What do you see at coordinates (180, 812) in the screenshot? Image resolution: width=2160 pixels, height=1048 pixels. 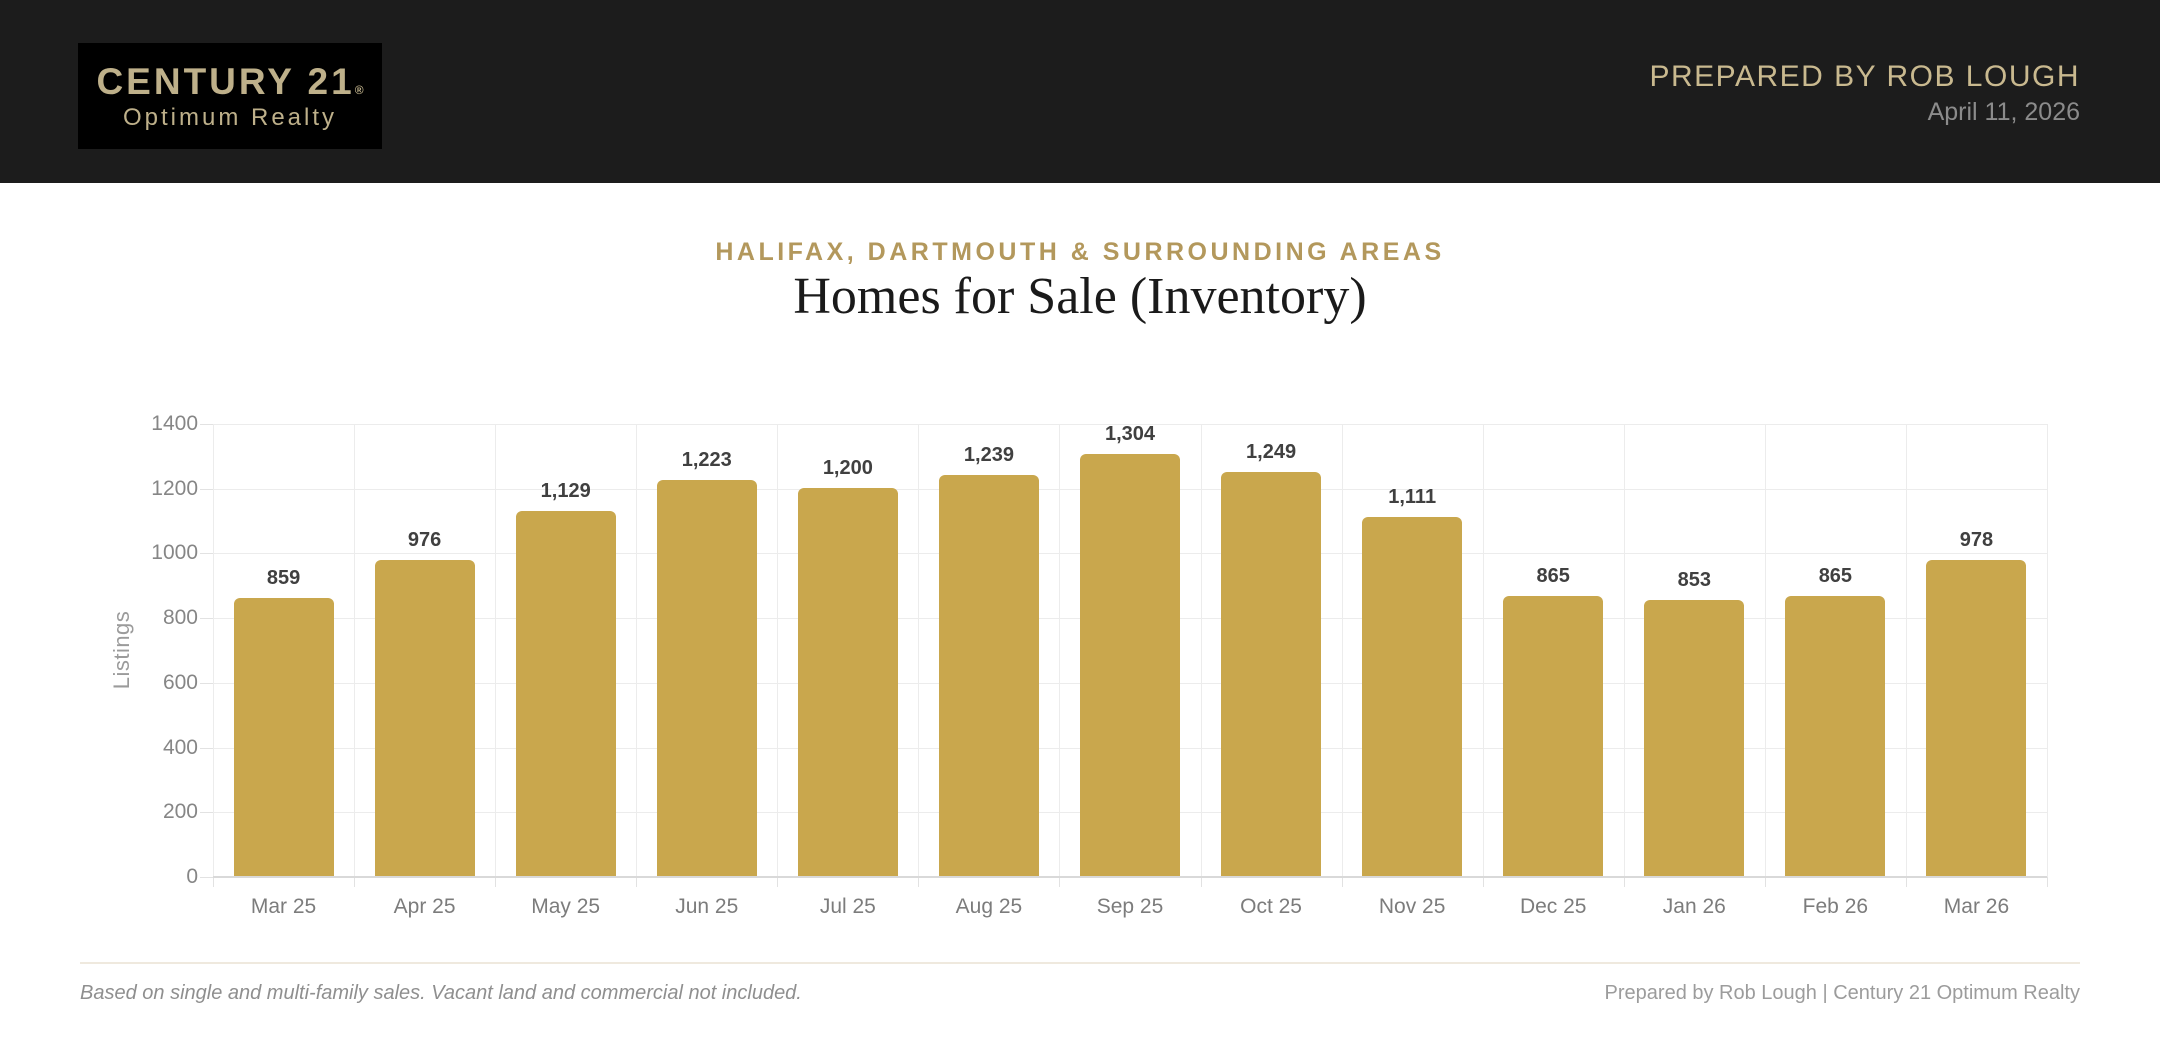 I see `y-tick-label: 200` at bounding box center [180, 812].